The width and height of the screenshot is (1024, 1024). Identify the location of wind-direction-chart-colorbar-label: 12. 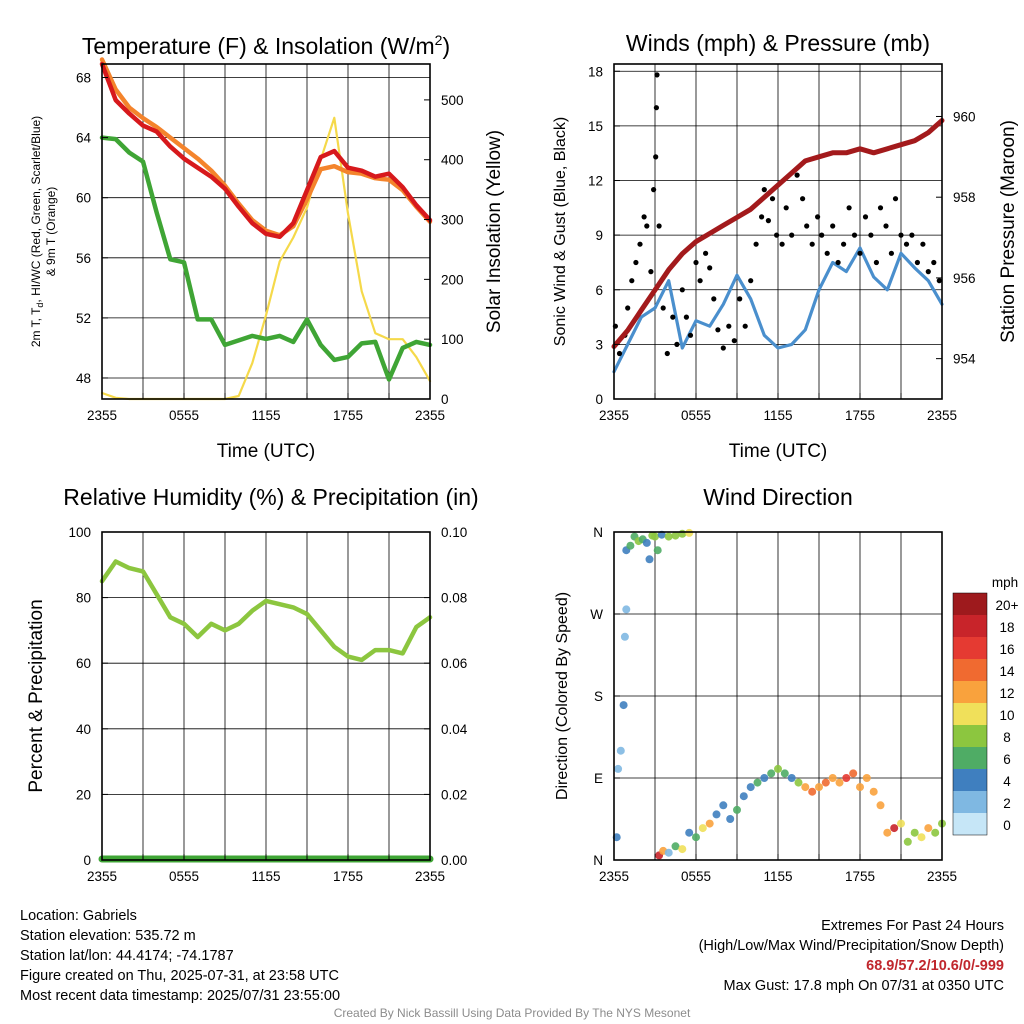
(1006, 693).